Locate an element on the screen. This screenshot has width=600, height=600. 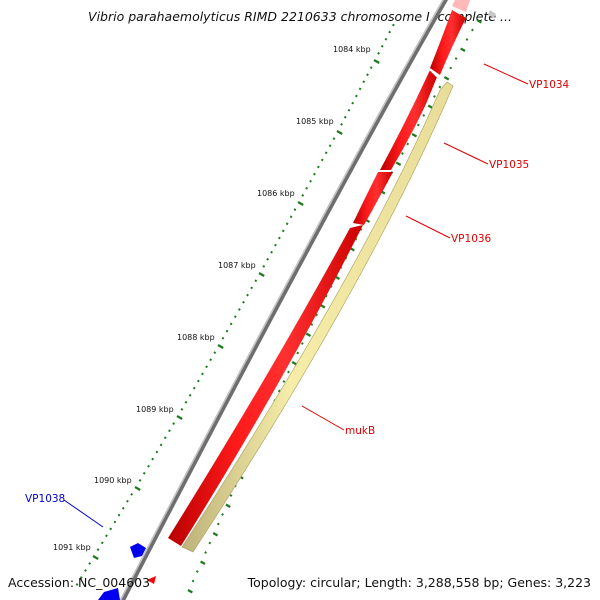
gene-label-VP1036: VP1036 is located at coordinates (471, 239).